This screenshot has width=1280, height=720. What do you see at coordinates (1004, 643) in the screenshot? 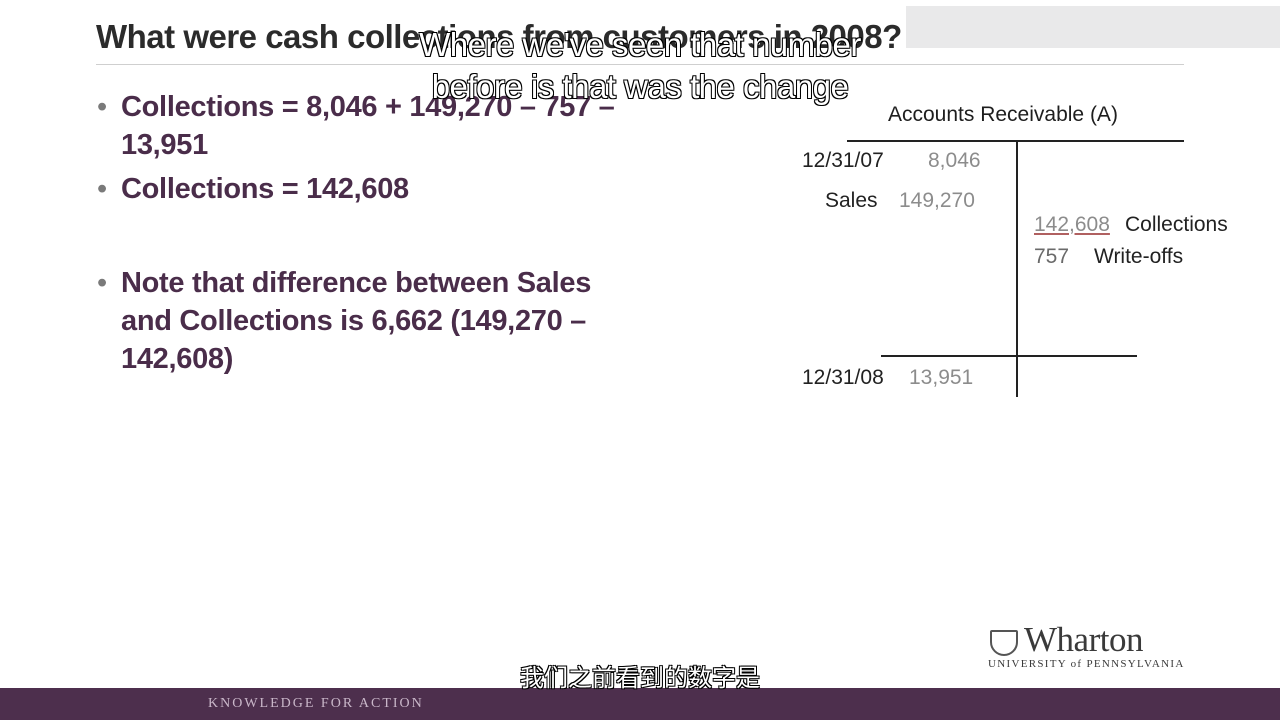
I see `shield-icon` at bounding box center [1004, 643].